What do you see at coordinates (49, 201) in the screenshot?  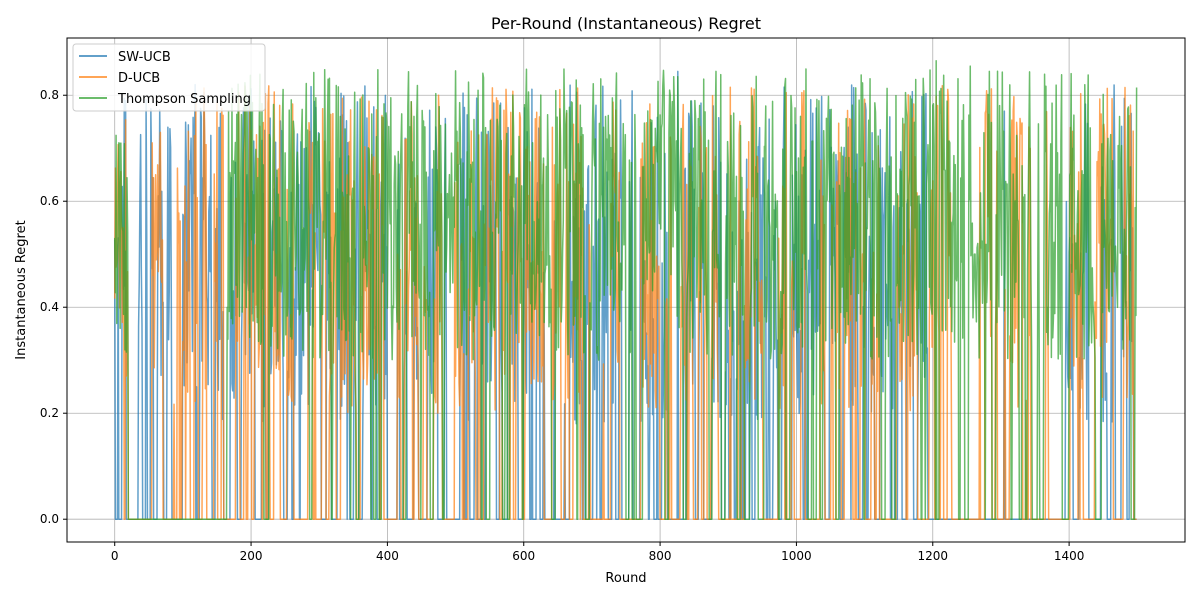 I see `y-tick-label: 0.6` at bounding box center [49, 201].